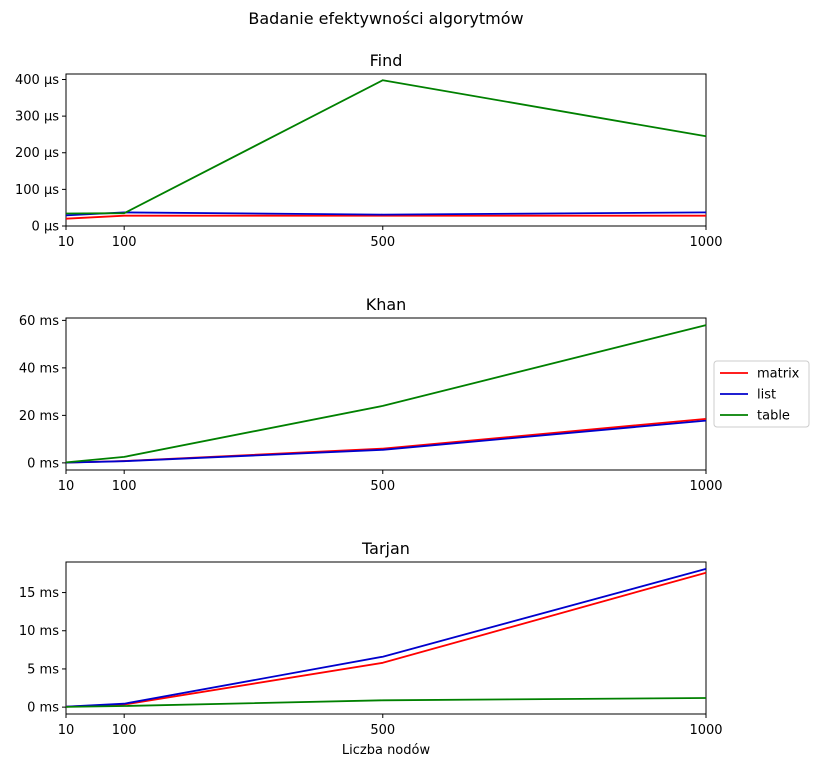 This screenshot has height=767, width=818. What do you see at coordinates (46, 227) in the screenshot?
I see `y-tick-label: 0 µs` at bounding box center [46, 227].